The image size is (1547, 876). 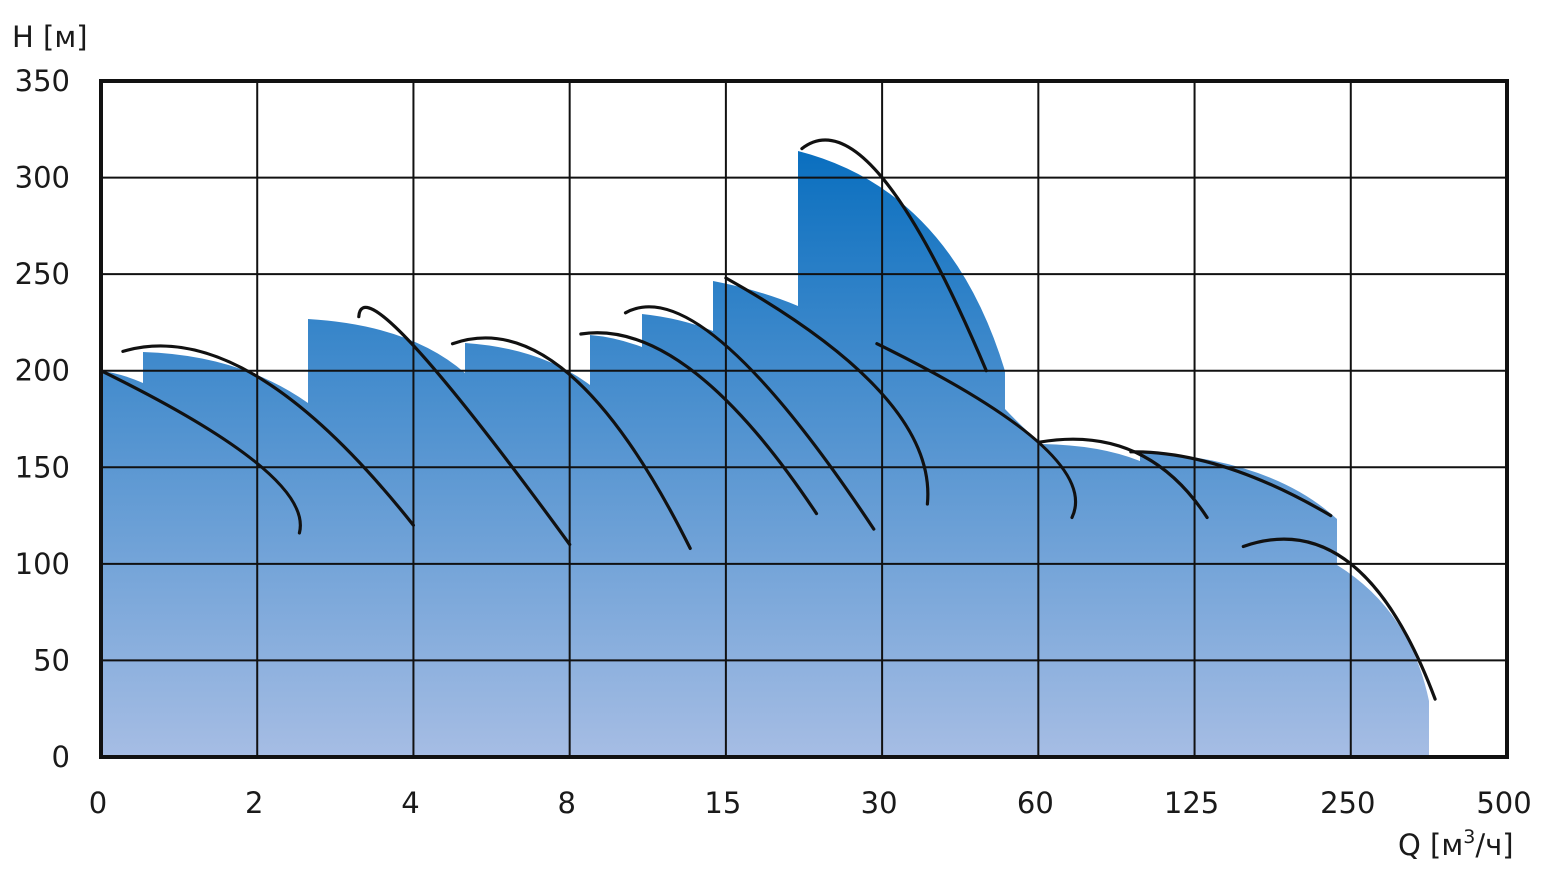 I want to click on x-tick-label: 60, so click(x=1035, y=803).